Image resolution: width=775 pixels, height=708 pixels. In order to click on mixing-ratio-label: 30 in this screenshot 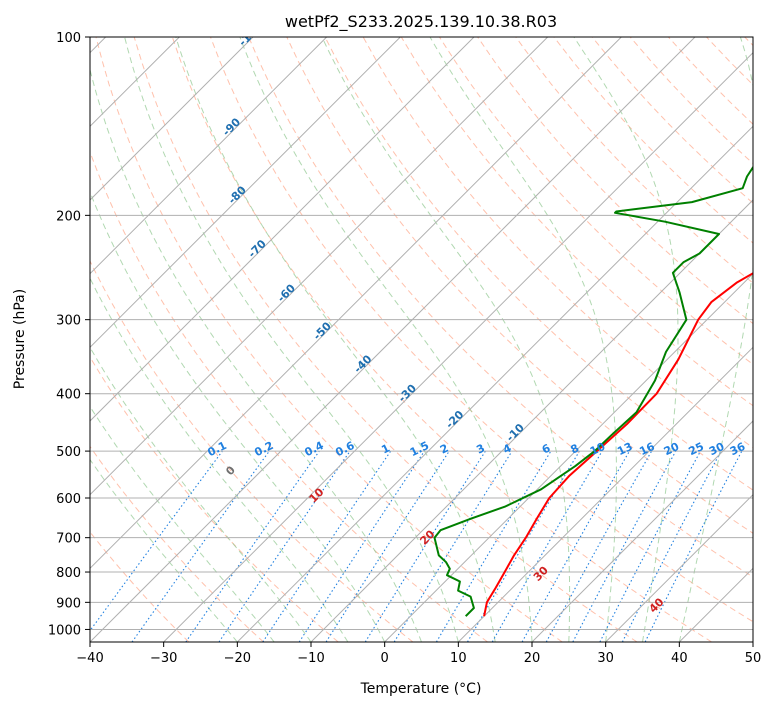, I will do `click(717, 449)`.